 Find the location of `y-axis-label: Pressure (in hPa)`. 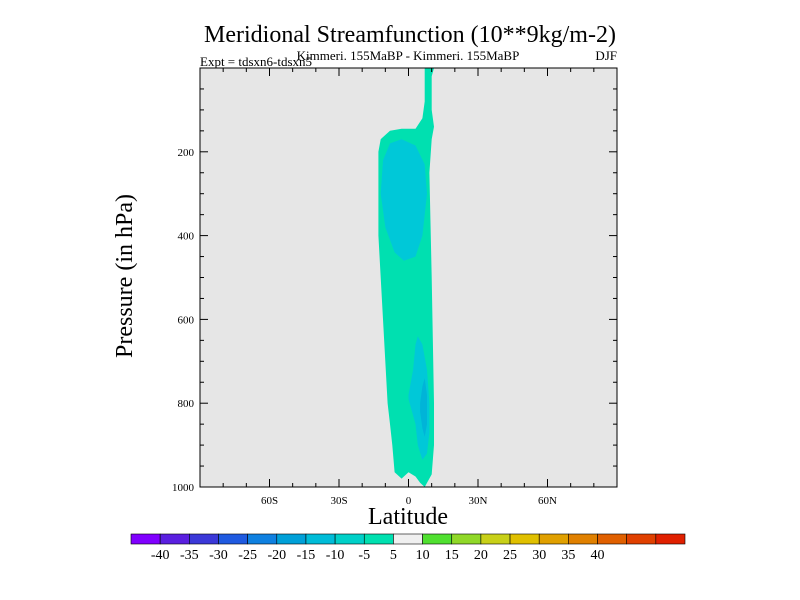

y-axis-label: Pressure (in hPa) is located at coordinates (125, 276).